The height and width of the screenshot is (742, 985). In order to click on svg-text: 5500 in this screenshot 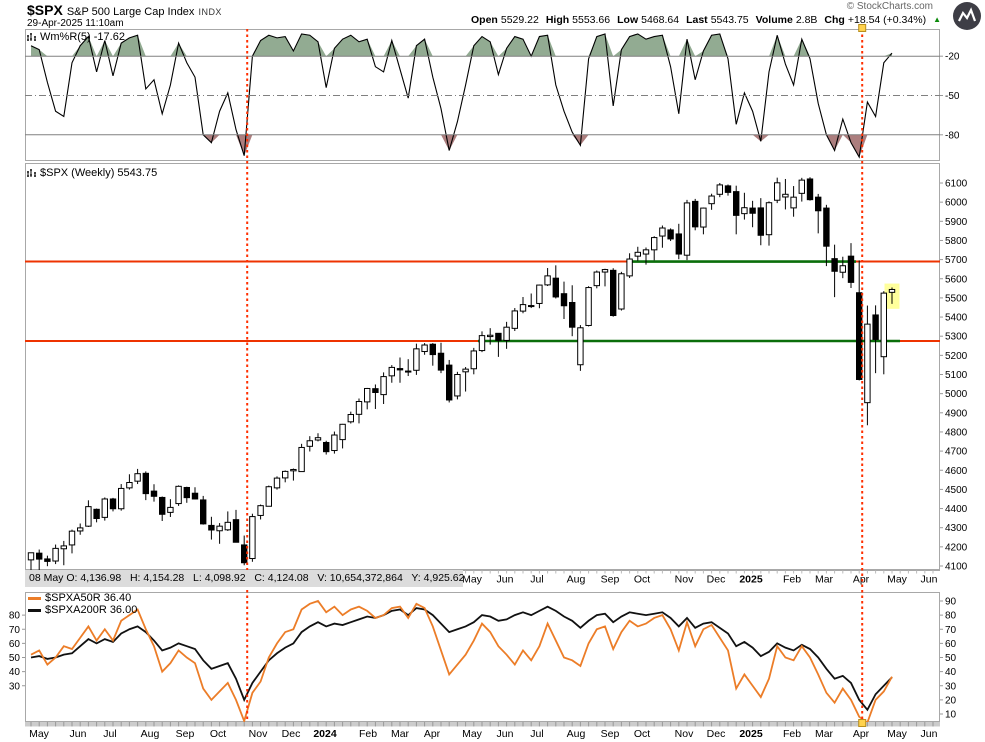, I will do `click(956, 298)`.